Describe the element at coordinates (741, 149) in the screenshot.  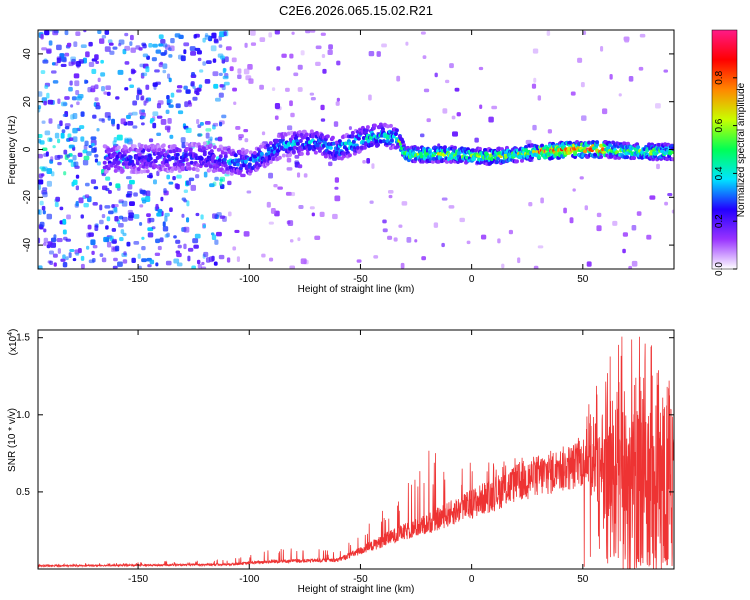
I see `colorbar-label: Normalized spectral amplitude` at that location.